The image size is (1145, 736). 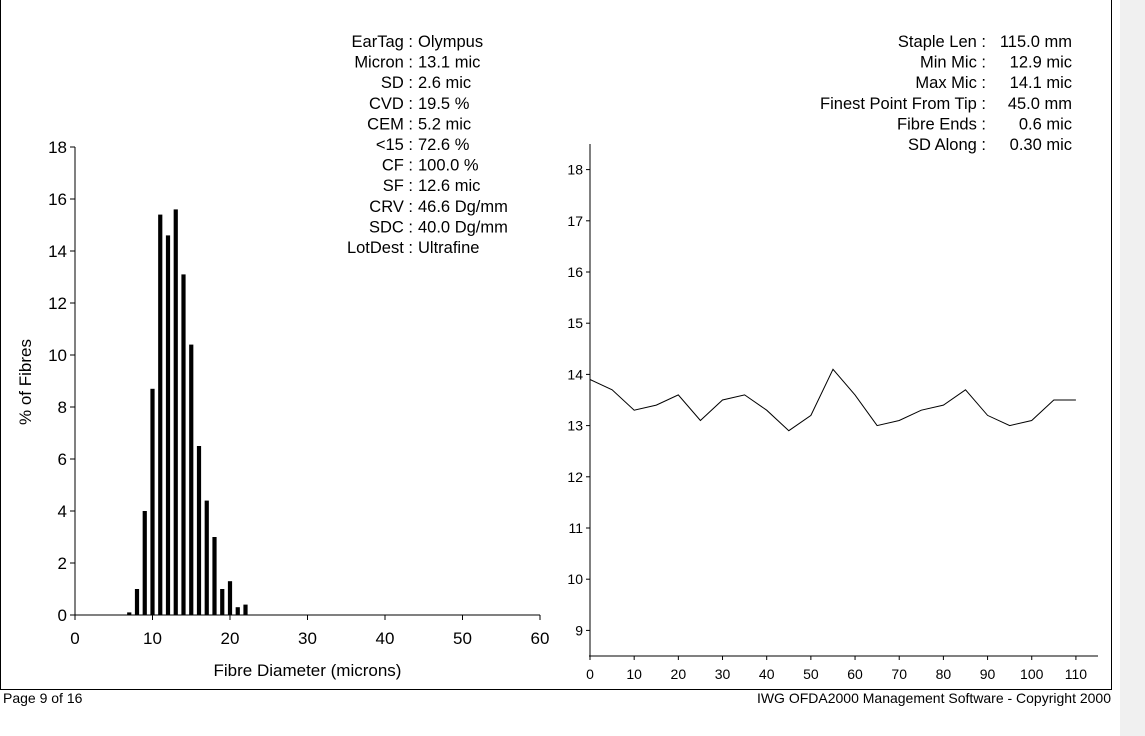 What do you see at coordinates (1041, 63) in the screenshot?
I see `stat-right-value: 12.9 mic` at bounding box center [1041, 63].